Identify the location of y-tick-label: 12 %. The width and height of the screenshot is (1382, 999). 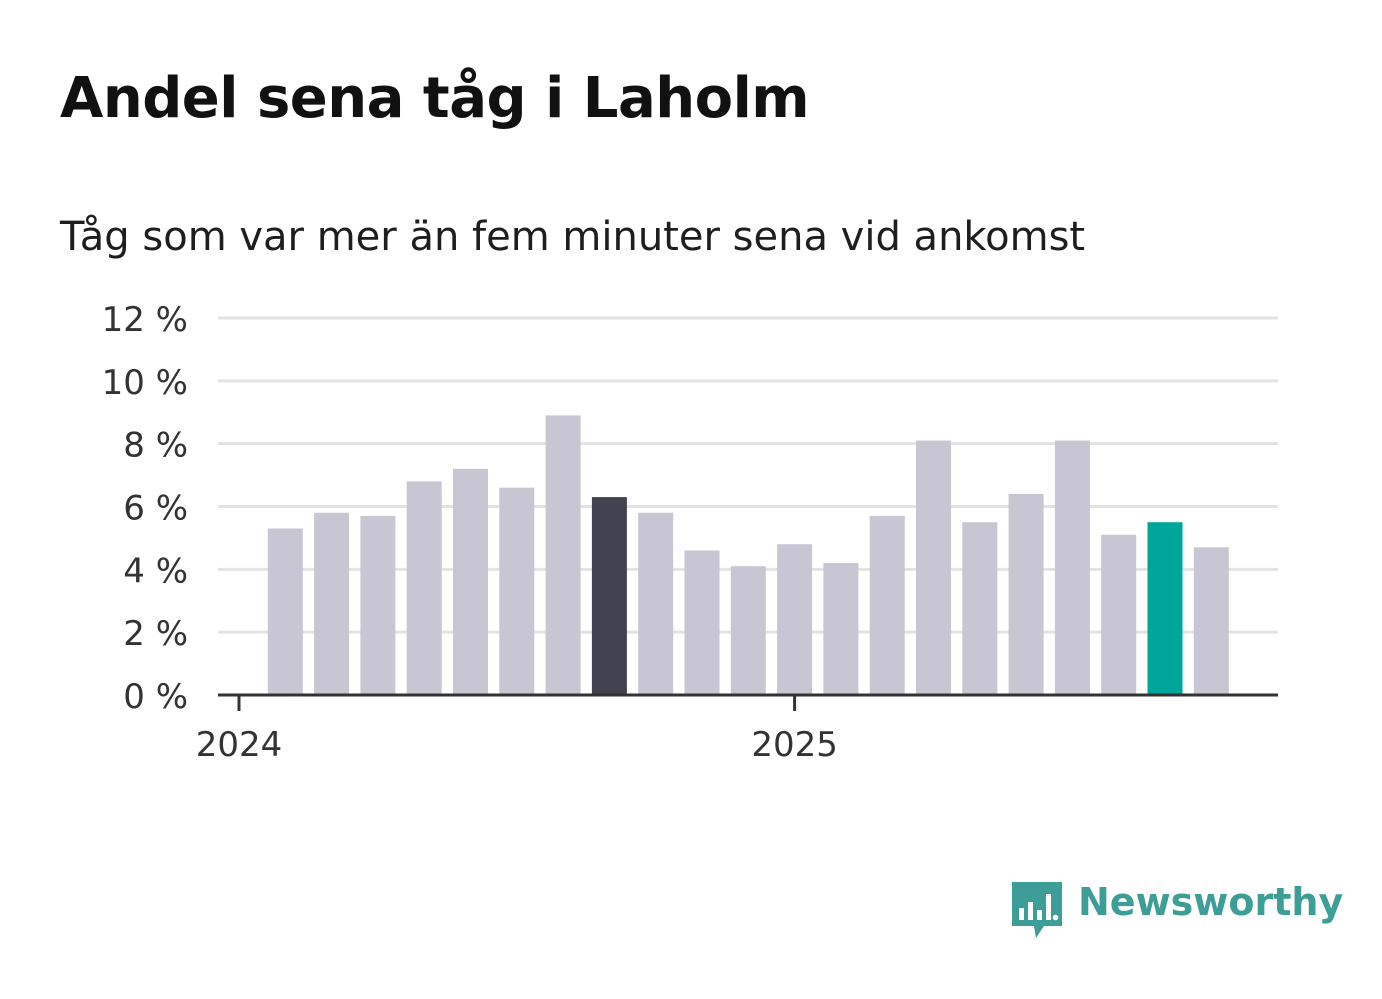
(145, 320).